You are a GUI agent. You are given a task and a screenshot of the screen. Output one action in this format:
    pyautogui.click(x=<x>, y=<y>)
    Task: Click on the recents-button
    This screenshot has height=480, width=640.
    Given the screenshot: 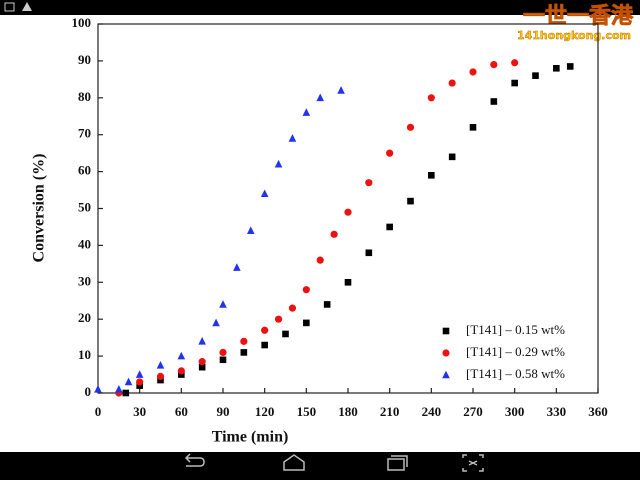 What is the action you would take?
    pyautogui.click(x=396, y=464)
    